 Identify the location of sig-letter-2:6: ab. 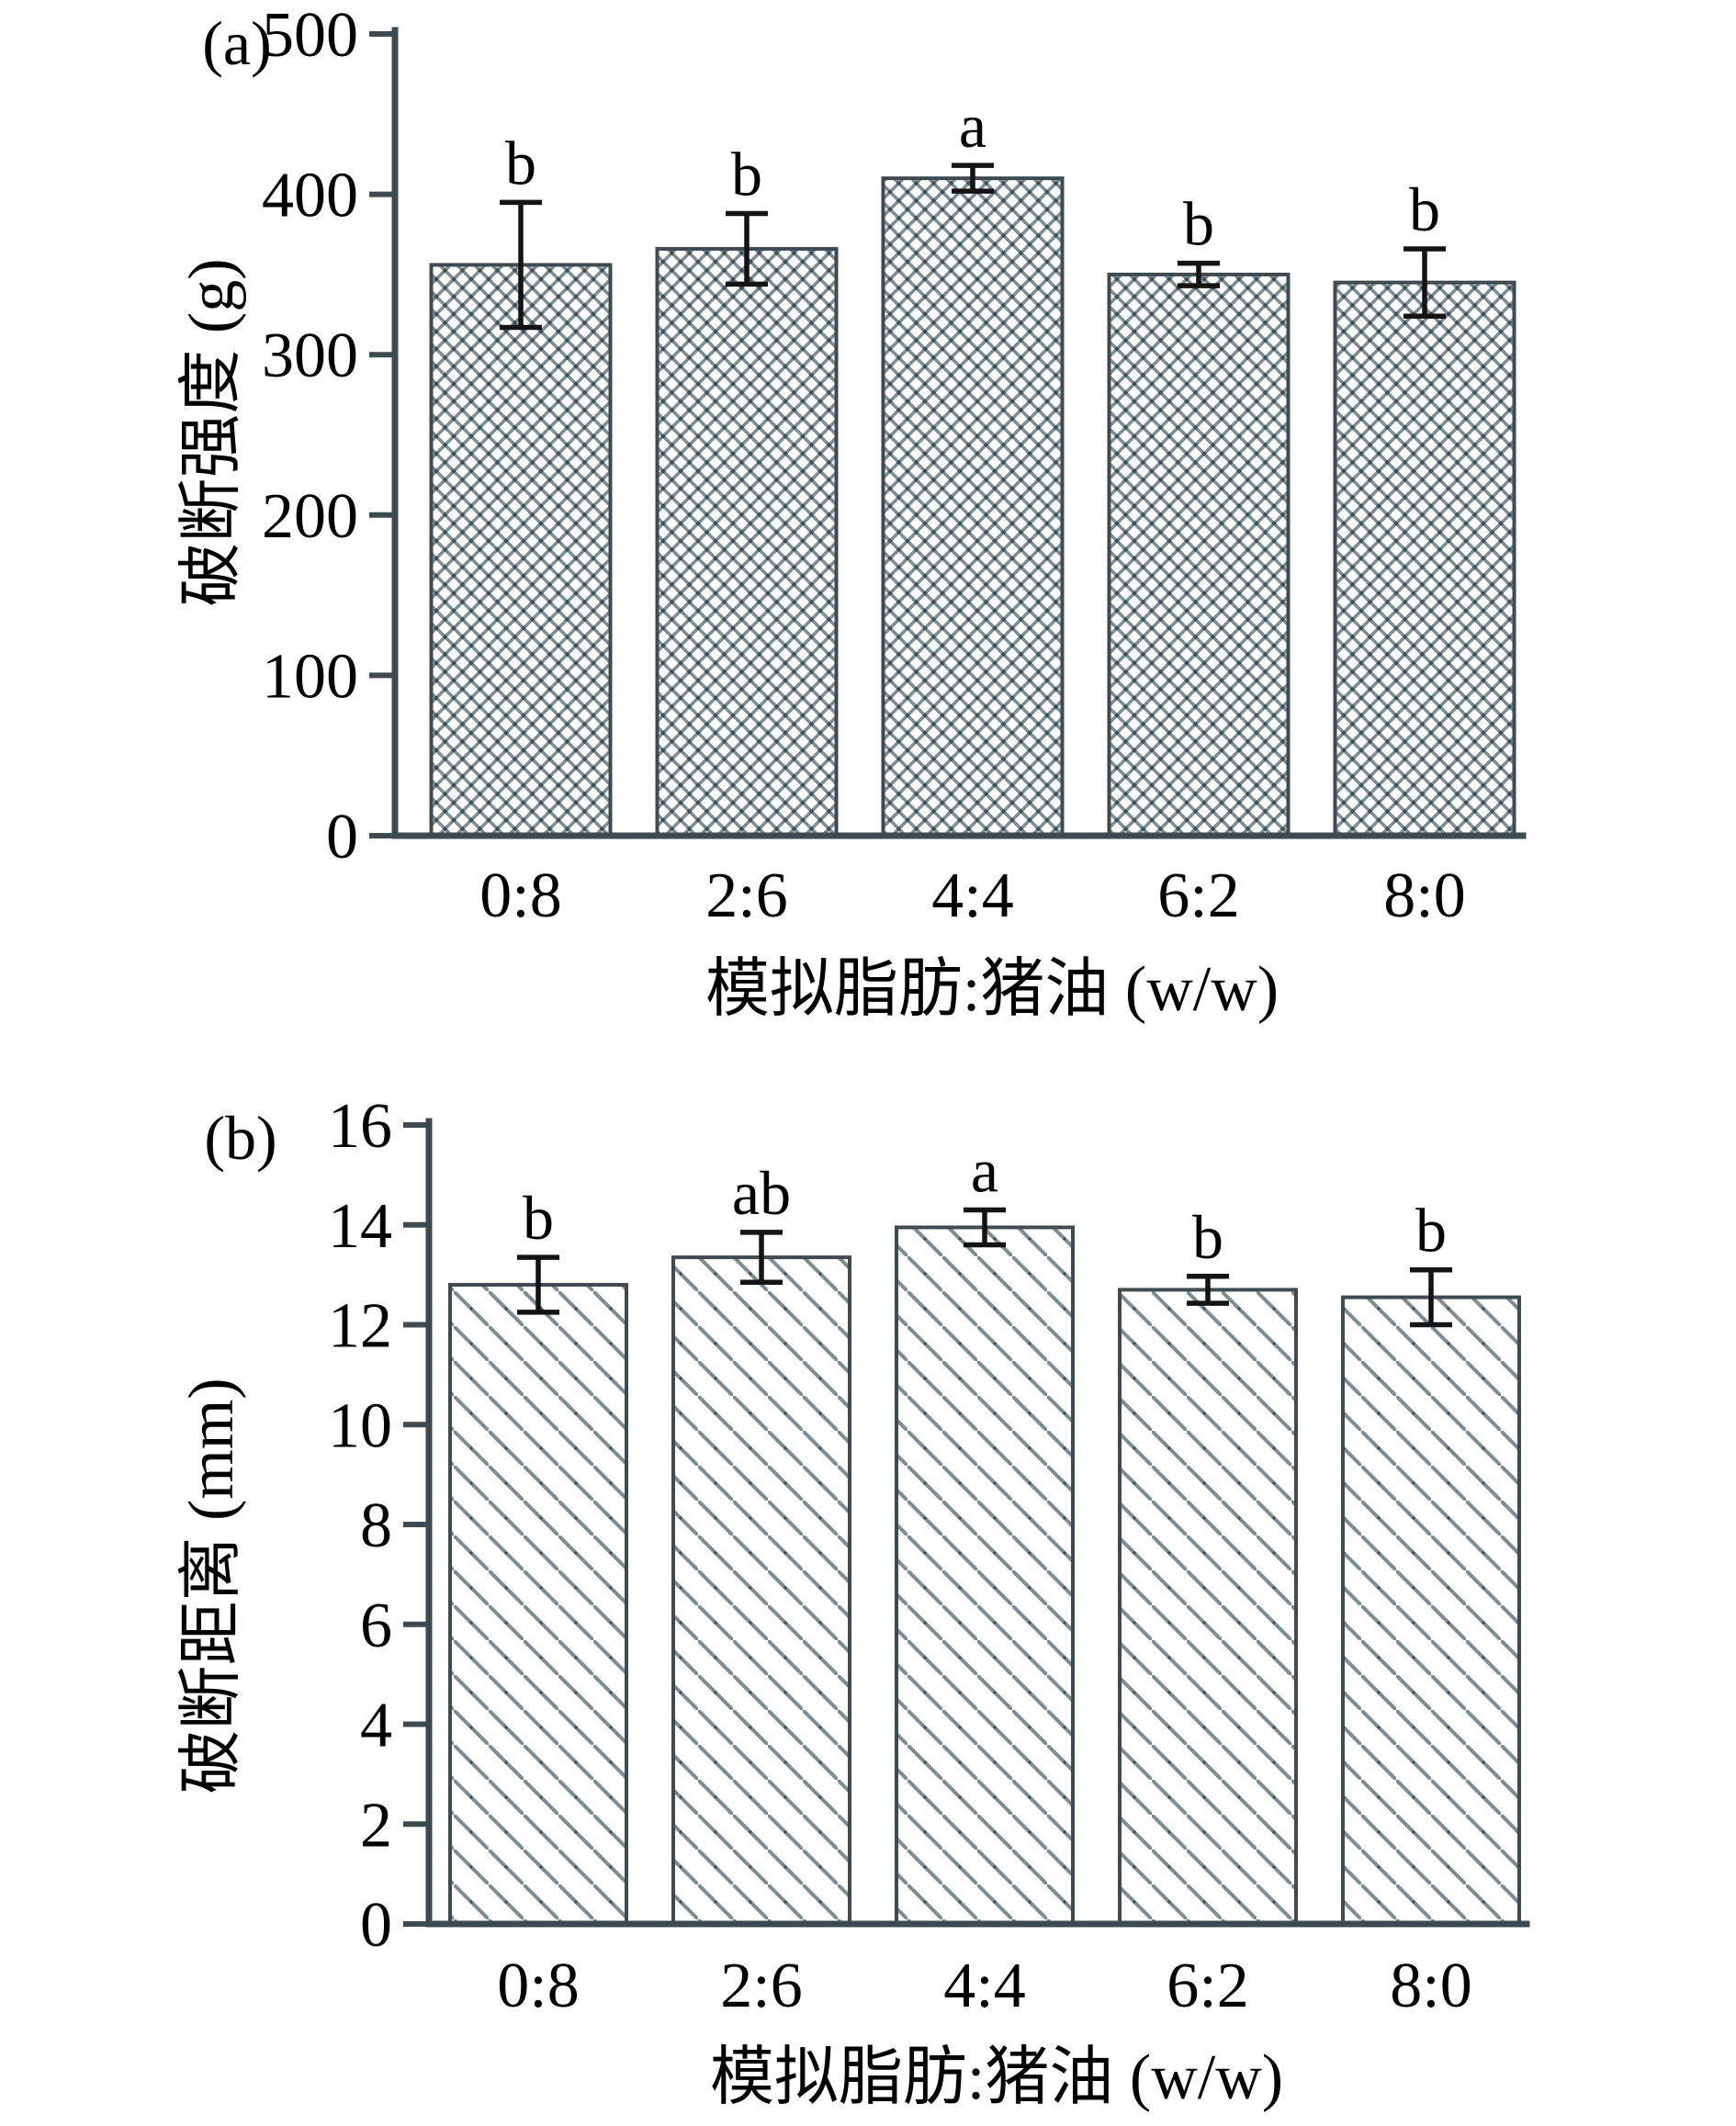
(761, 1193).